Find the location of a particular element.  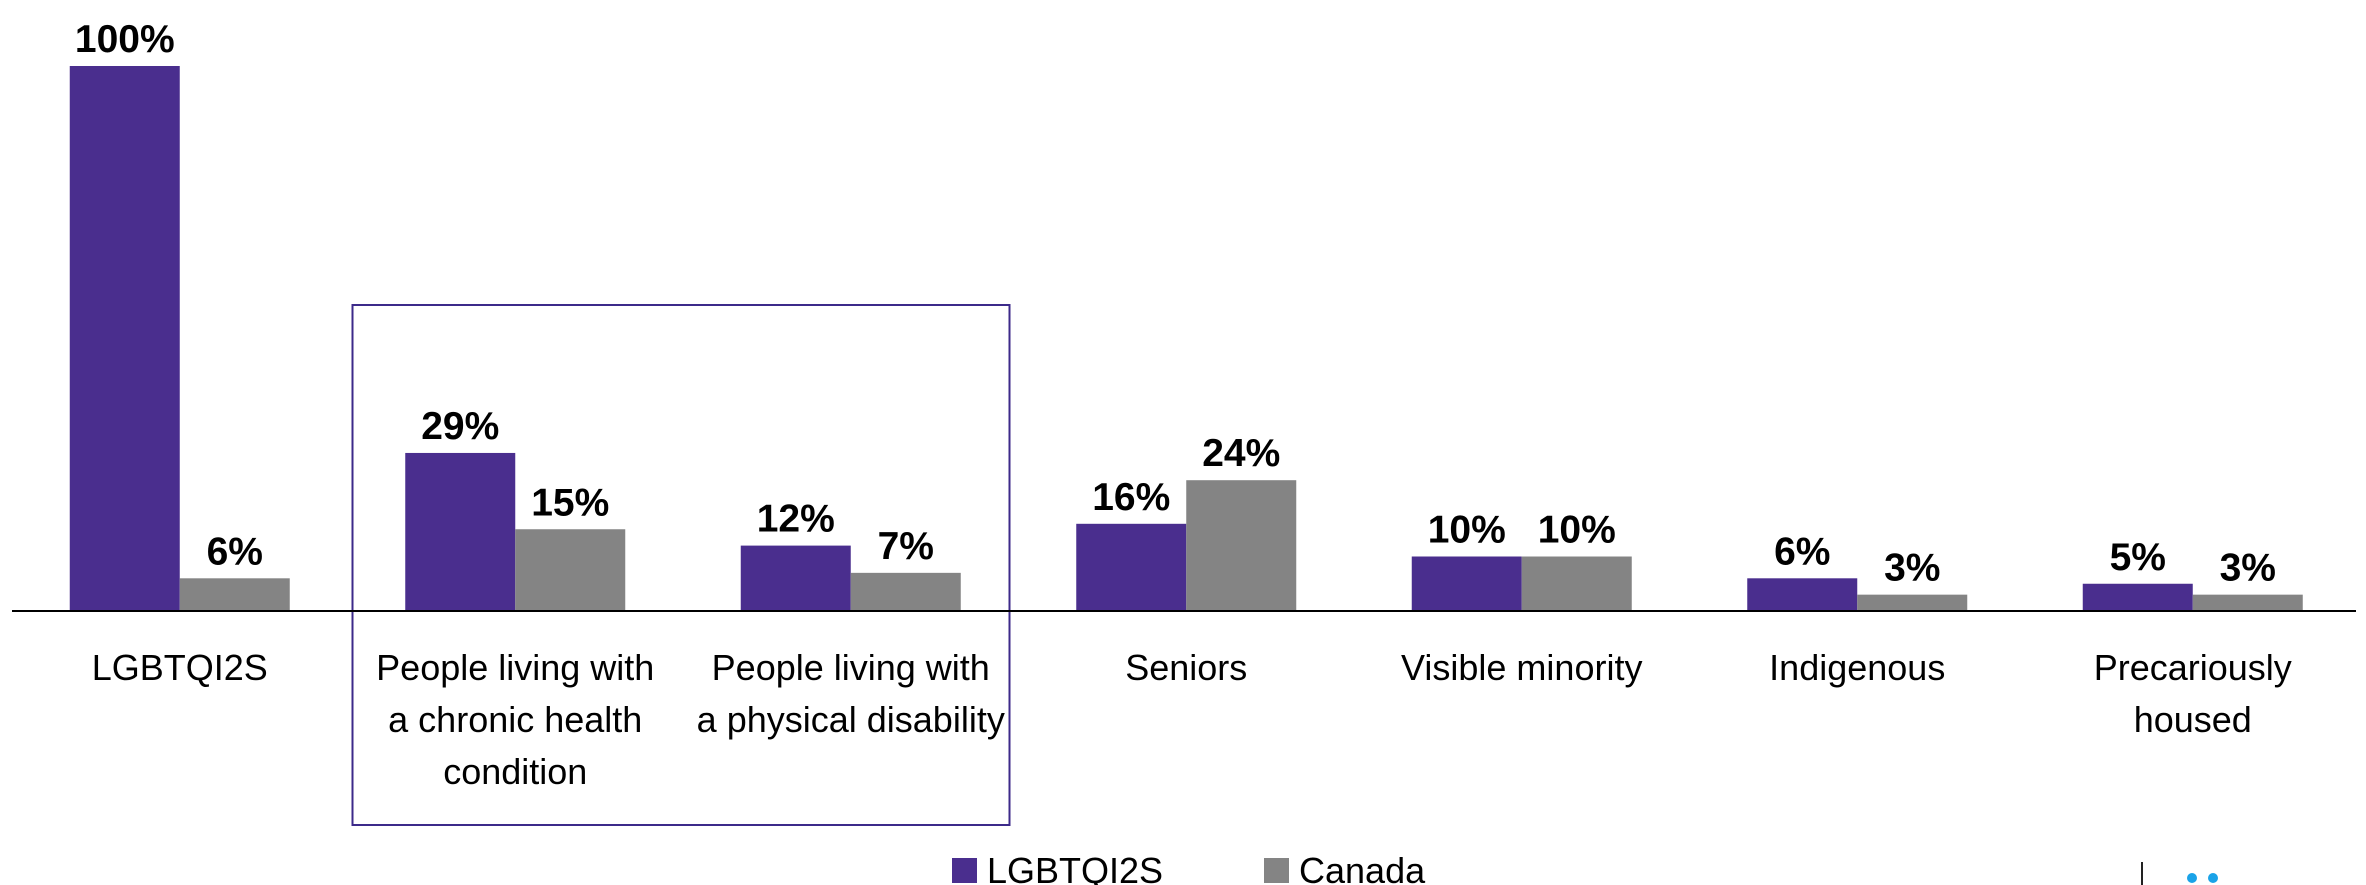

category-label-3: Seniors is located at coordinates (1186, 667).